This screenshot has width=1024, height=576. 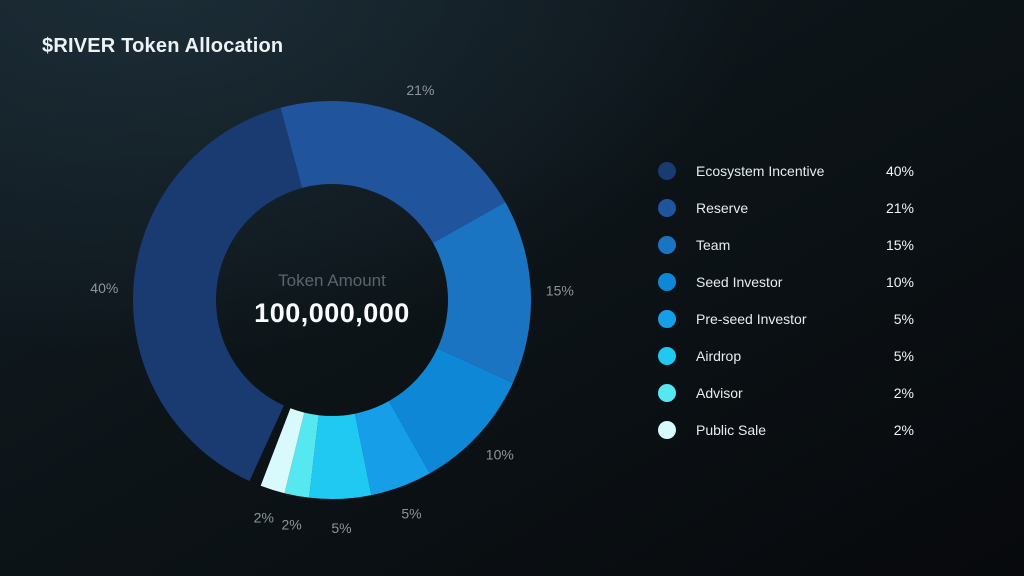 I want to click on slice-percent-label-public-sale: 2%, so click(x=264, y=518).